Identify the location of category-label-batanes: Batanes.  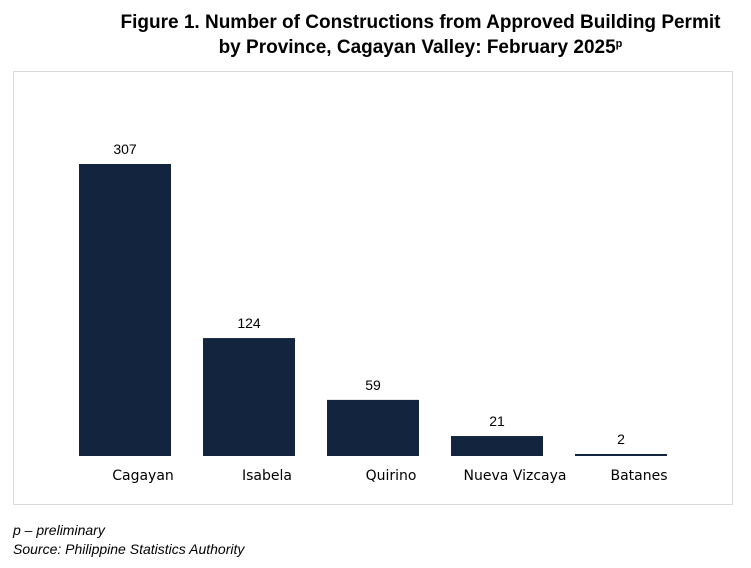
(638, 476).